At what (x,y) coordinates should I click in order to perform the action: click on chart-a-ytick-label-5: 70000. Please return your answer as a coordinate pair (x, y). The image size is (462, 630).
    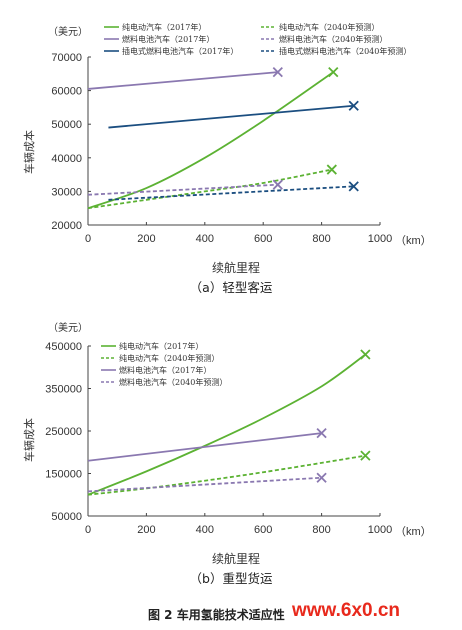
    Looking at the image, I should click on (66, 58).